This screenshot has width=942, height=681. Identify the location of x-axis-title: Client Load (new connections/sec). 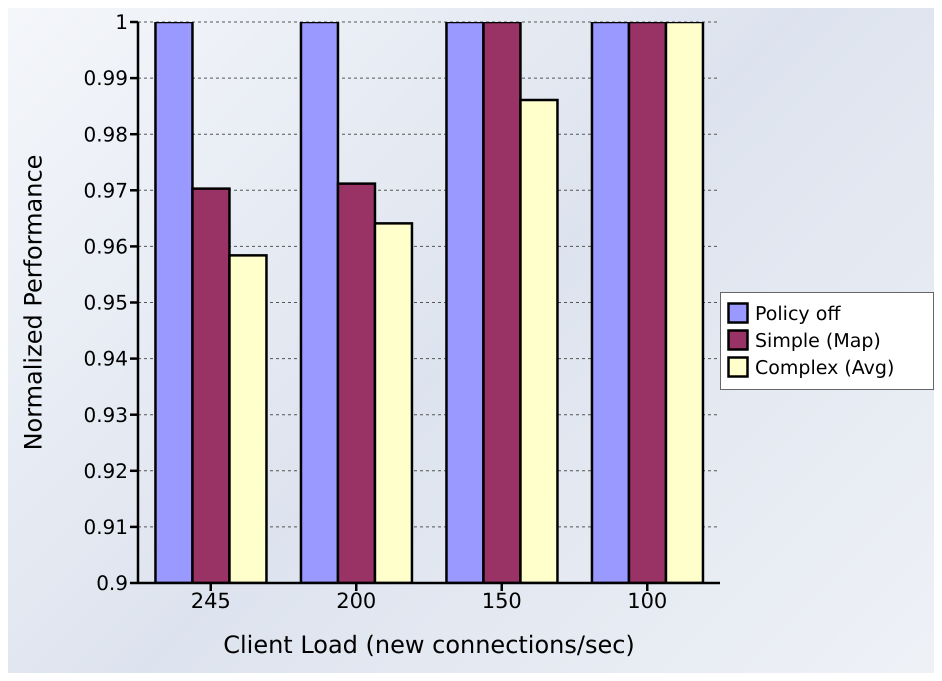
(429, 645).